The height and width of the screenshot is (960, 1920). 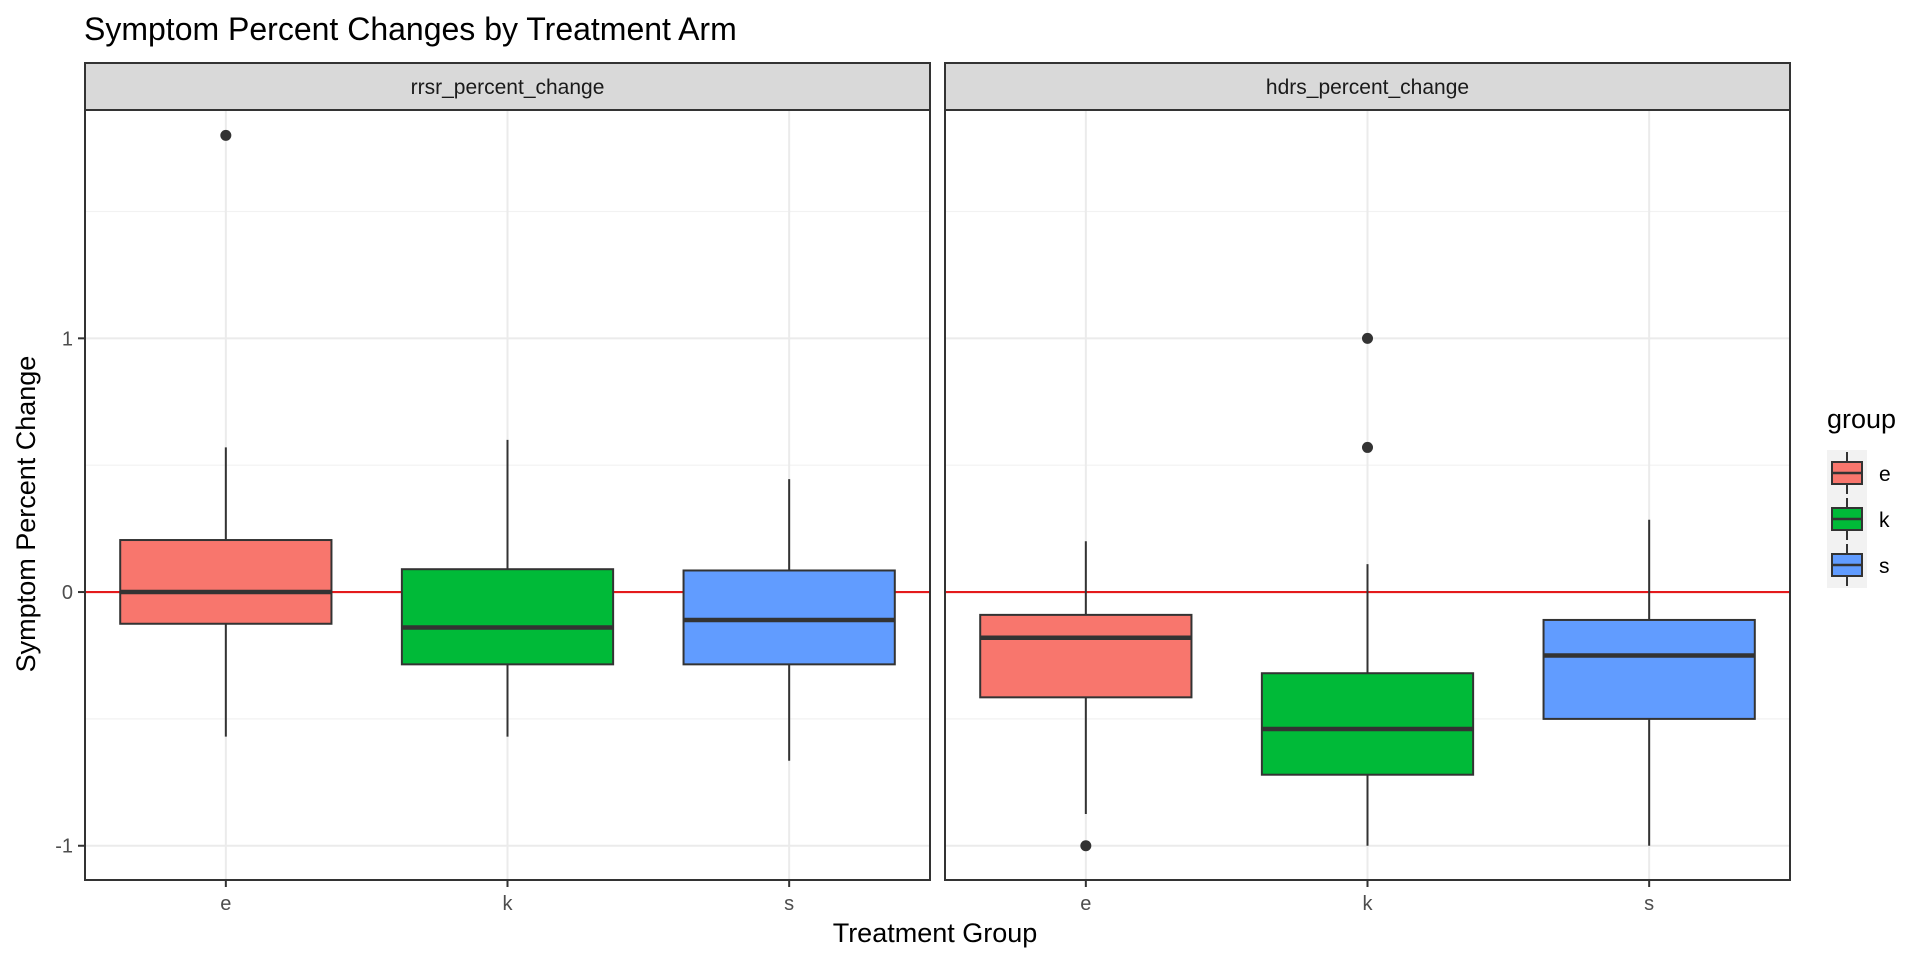 What do you see at coordinates (1885, 474) in the screenshot?
I see `legend-label: e` at bounding box center [1885, 474].